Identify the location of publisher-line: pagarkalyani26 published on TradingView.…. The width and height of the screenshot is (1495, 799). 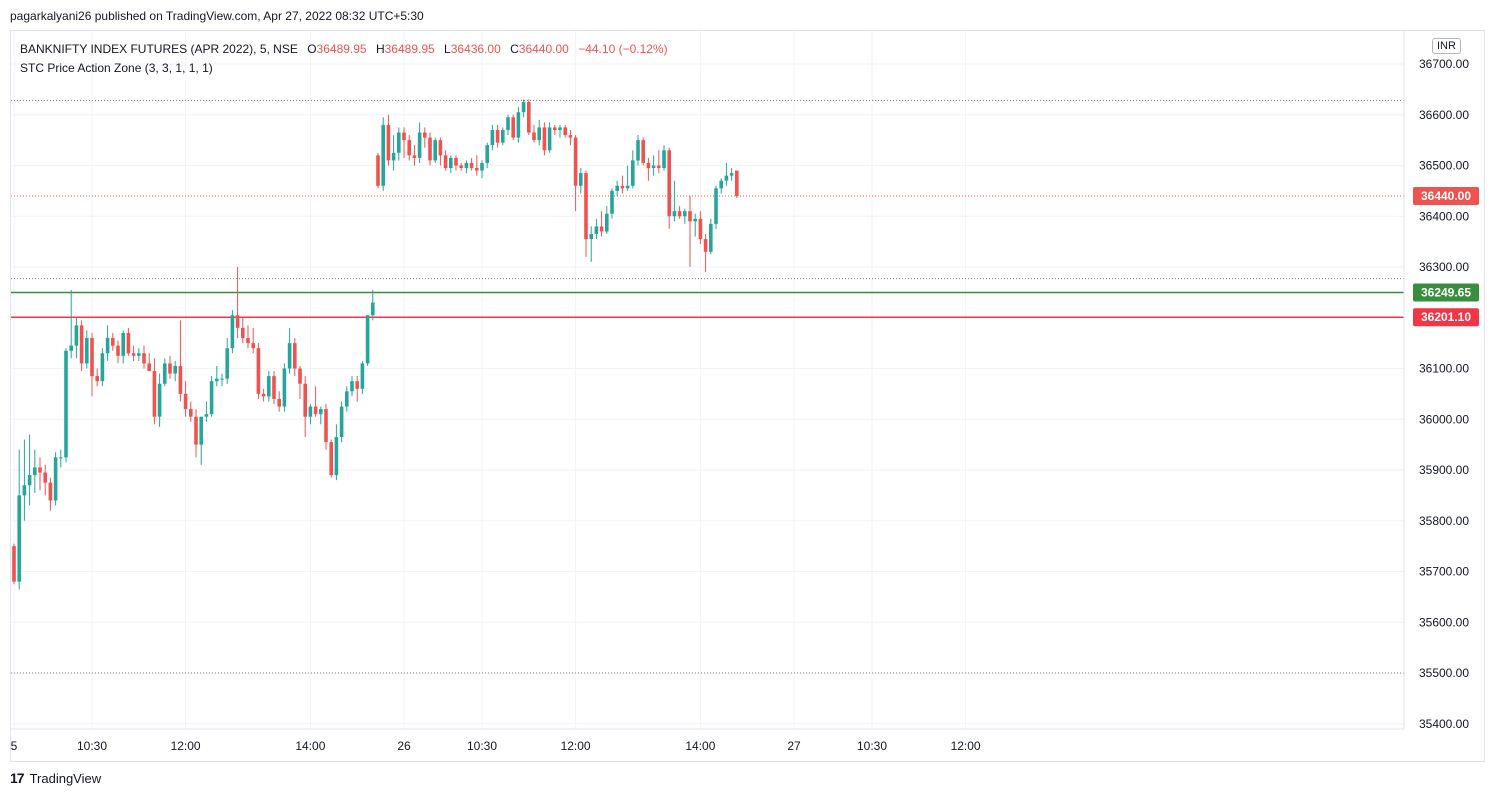
(217, 16).